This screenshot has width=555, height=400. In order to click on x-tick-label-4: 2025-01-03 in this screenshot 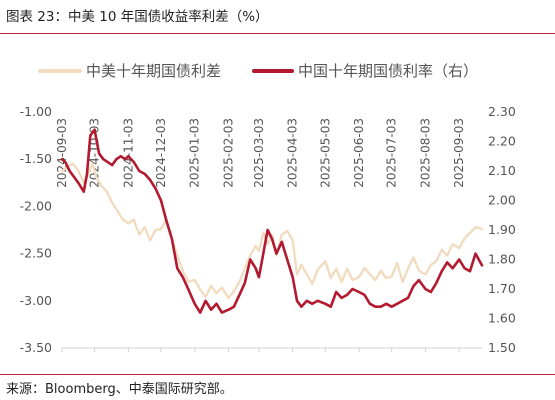, I will do `click(195, 153)`.